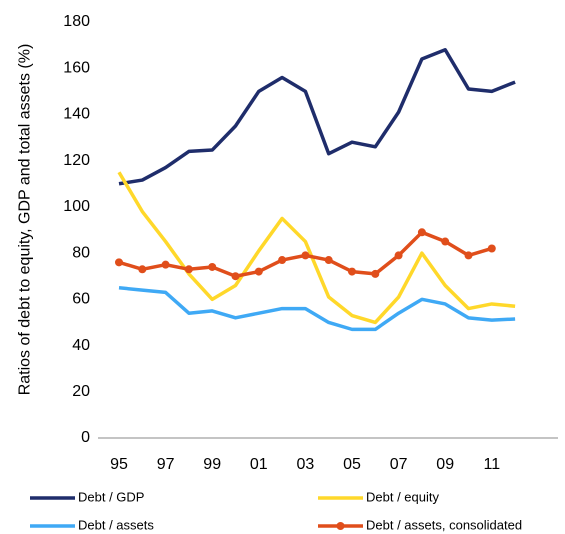  I want to click on y-tick-label: 180, so click(76, 21).